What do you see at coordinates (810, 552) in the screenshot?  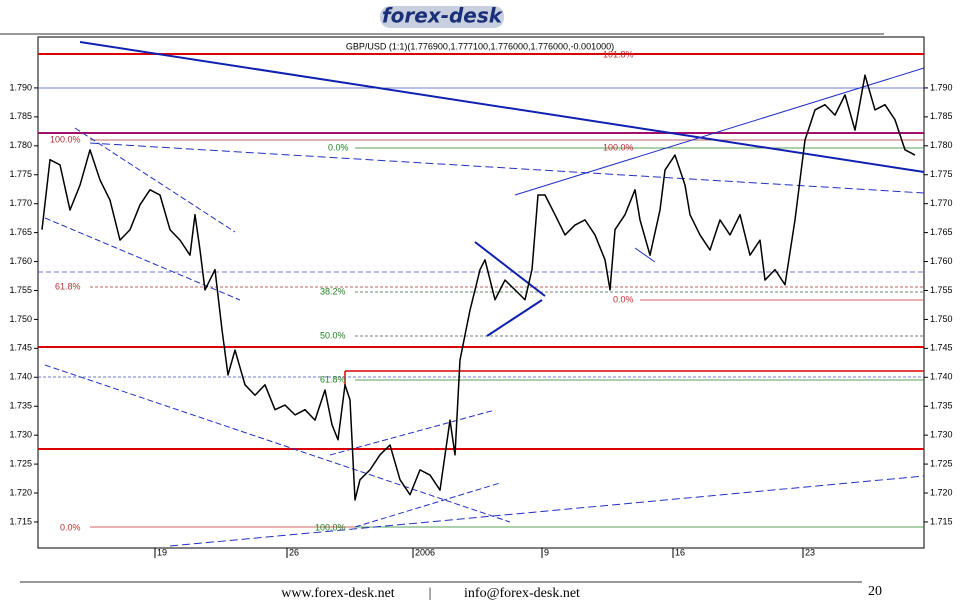 I see `x-tick-label: 23` at bounding box center [810, 552].